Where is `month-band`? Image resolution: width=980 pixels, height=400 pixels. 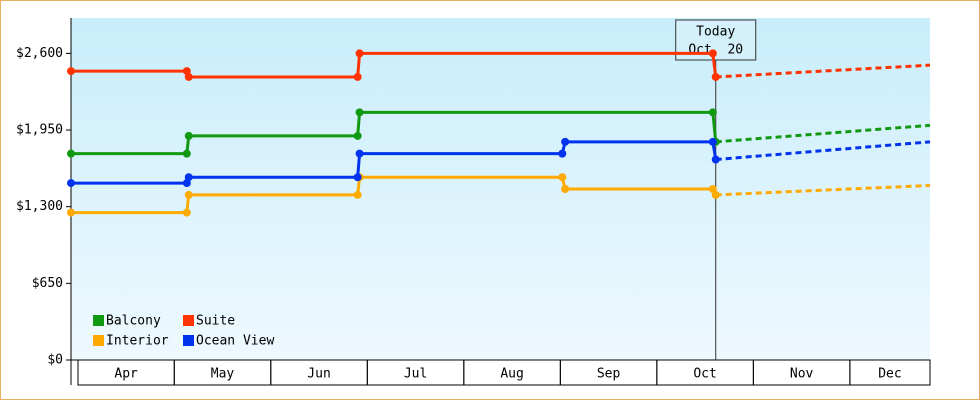
month-band is located at coordinates (890, 372).